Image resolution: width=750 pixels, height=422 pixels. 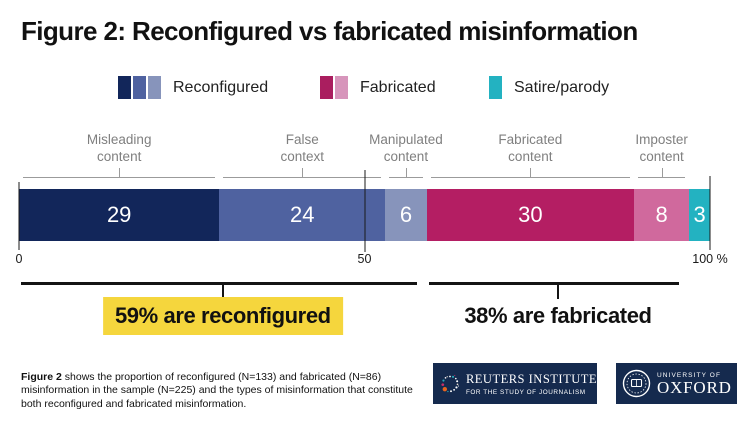 I want to click on bar-segment-satire-parody: 3, so click(x=699, y=215).